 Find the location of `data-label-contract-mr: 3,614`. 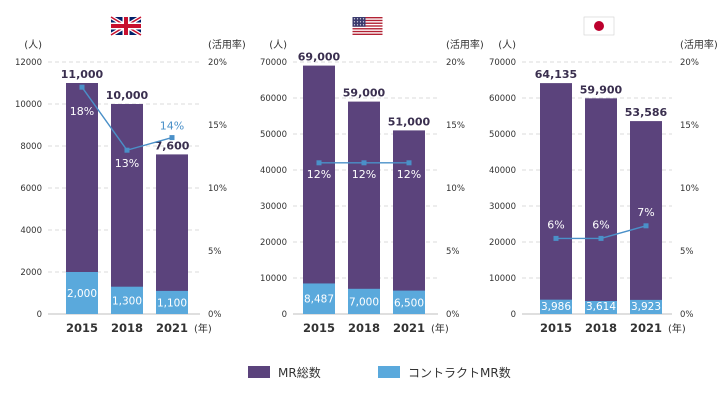

data-label-contract-mr: 3,614 is located at coordinates (601, 307).